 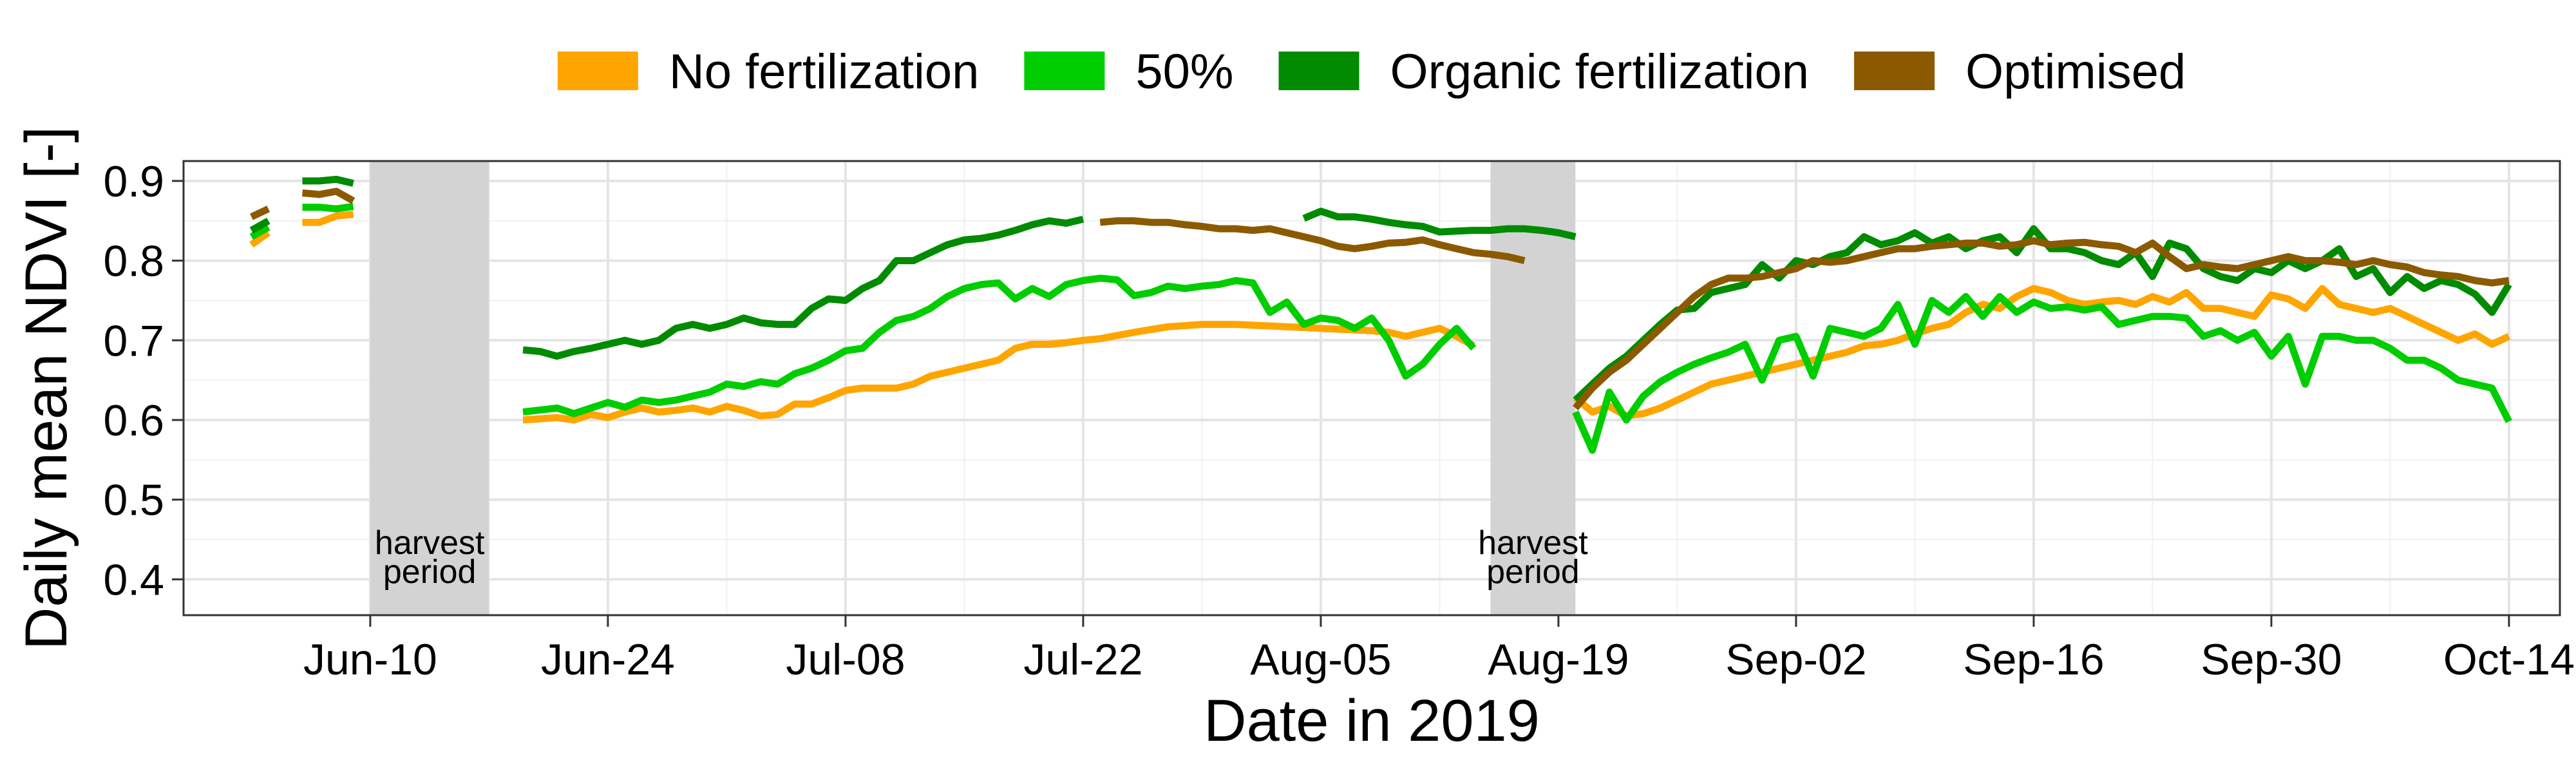 What do you see at coordinates (1082, 659) in the screenshot?
I see `x-tick-label: Jul-22` at bounding box center [1082, 659].